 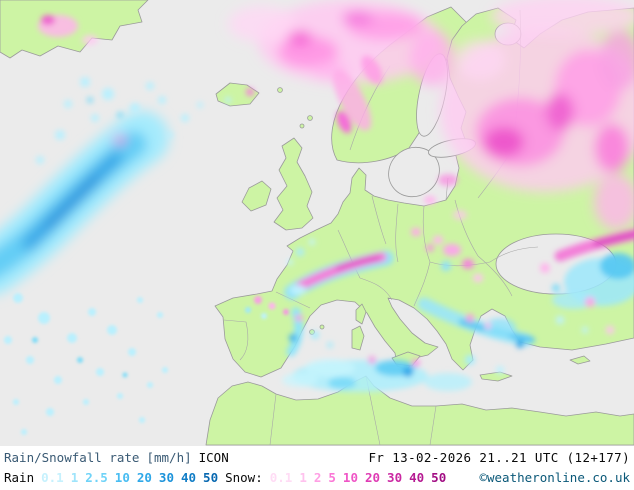 I want to click on landmass-britain, so click(x=293, y=184).